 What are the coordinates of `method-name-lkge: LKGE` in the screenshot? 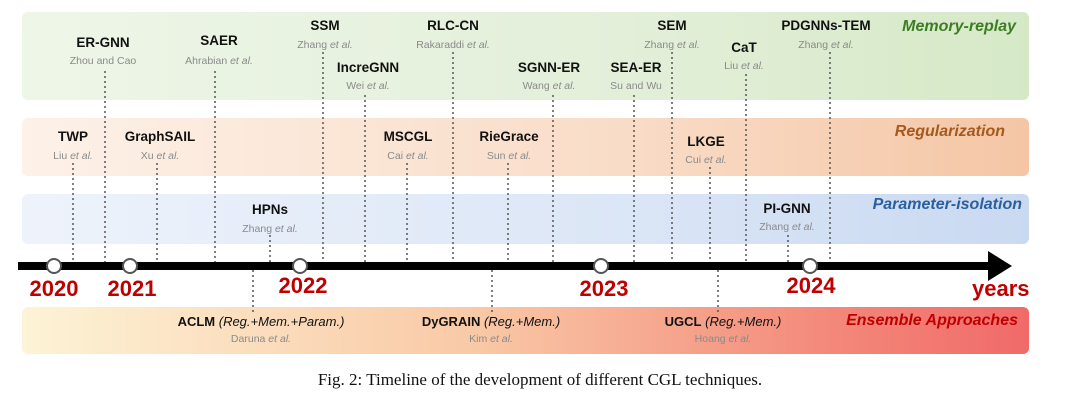 It's located at (706, 141).